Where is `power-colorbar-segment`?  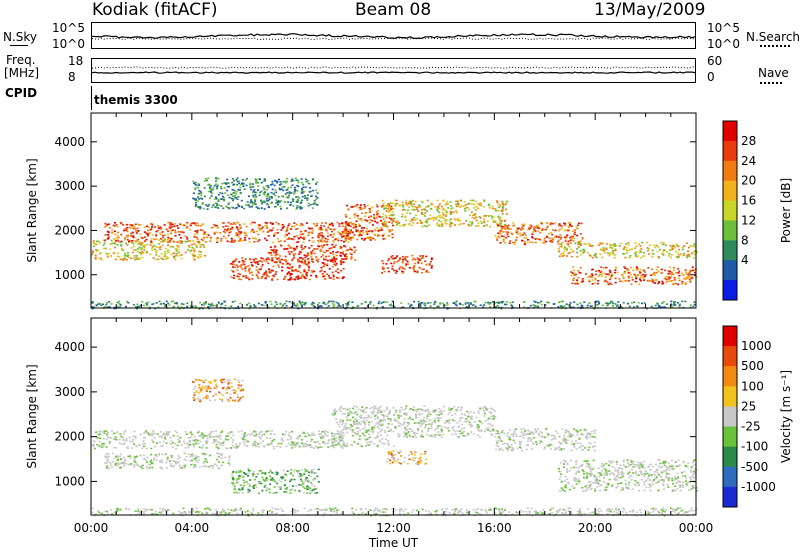
power-colorbar-segment is located at coordinates (730, 230).